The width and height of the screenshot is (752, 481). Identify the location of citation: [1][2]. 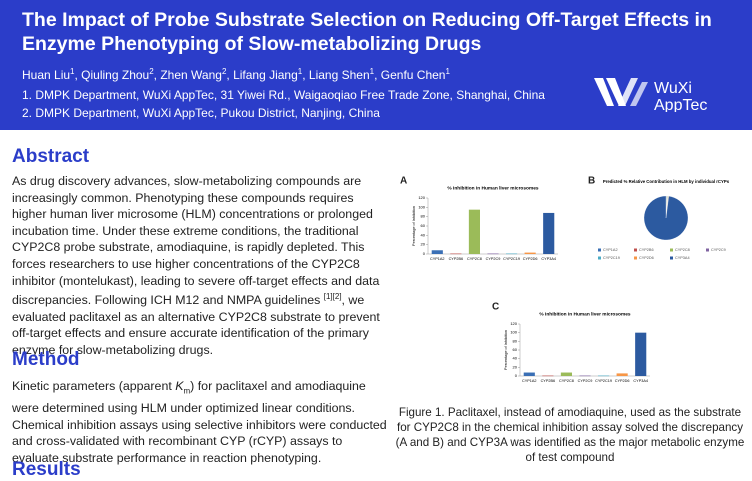
(332, 297).